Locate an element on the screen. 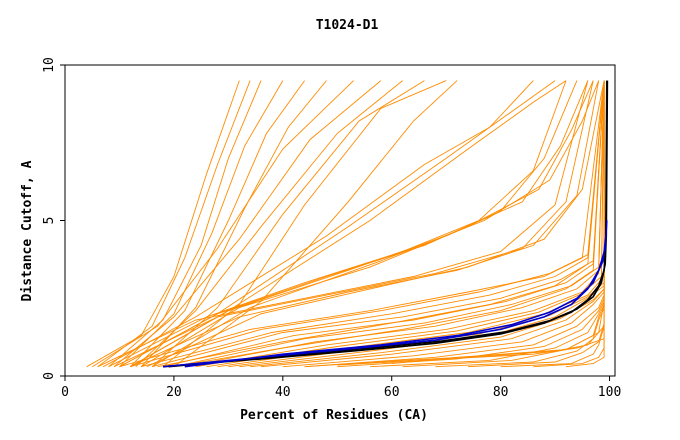  x-tick-label: 20 is located at coordinates (174, 392).